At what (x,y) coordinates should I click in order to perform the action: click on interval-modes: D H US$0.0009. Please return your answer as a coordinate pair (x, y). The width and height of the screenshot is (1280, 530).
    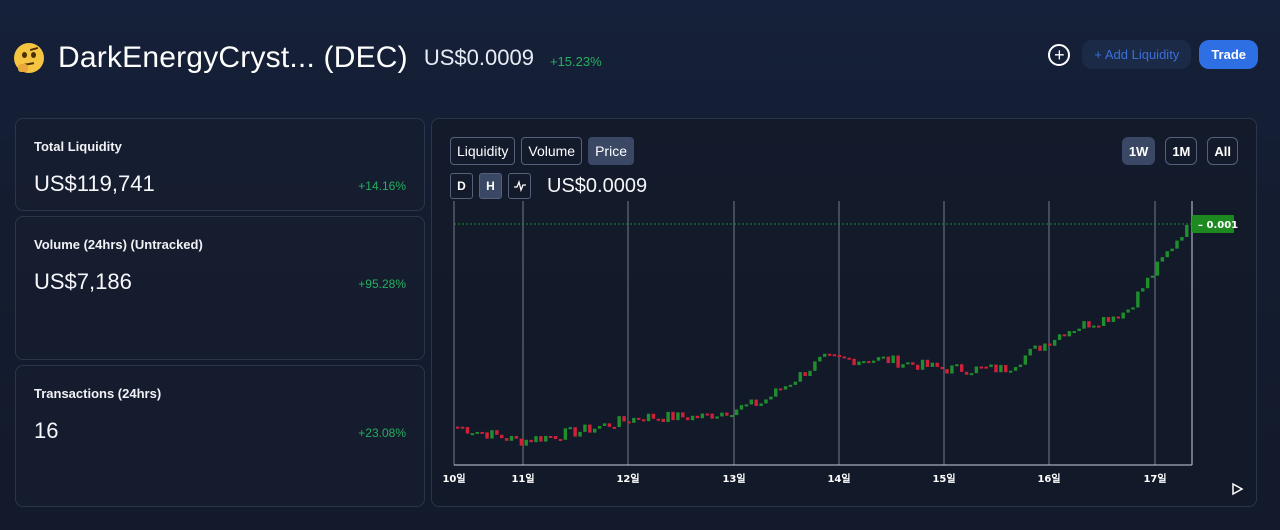
    Looking at the image, I should click on (548, 186).